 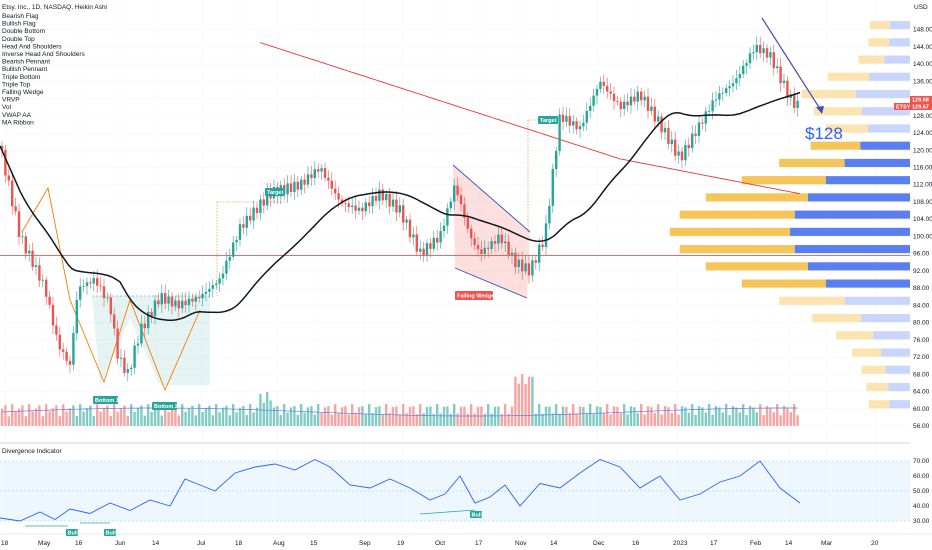 What do you see at coordinates (17, 115) in the screenshot?
I see `legend-item: VWAP AA` at bounding box center [17, 115].